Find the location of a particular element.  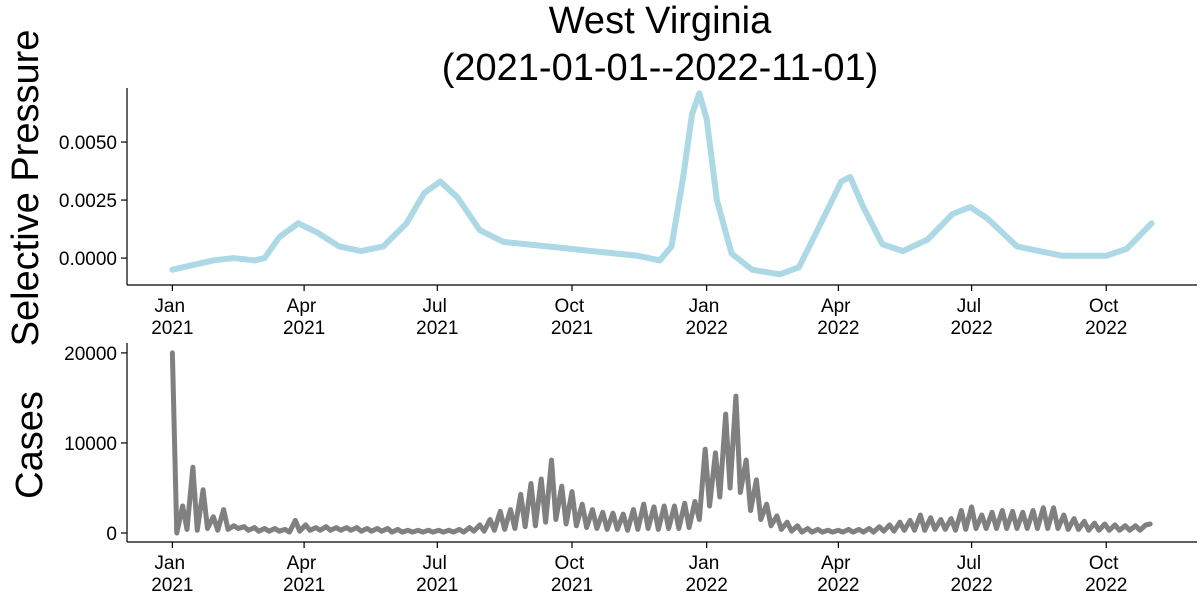

y-tick-label: 0.0000 is located at coordinates (88, 259).